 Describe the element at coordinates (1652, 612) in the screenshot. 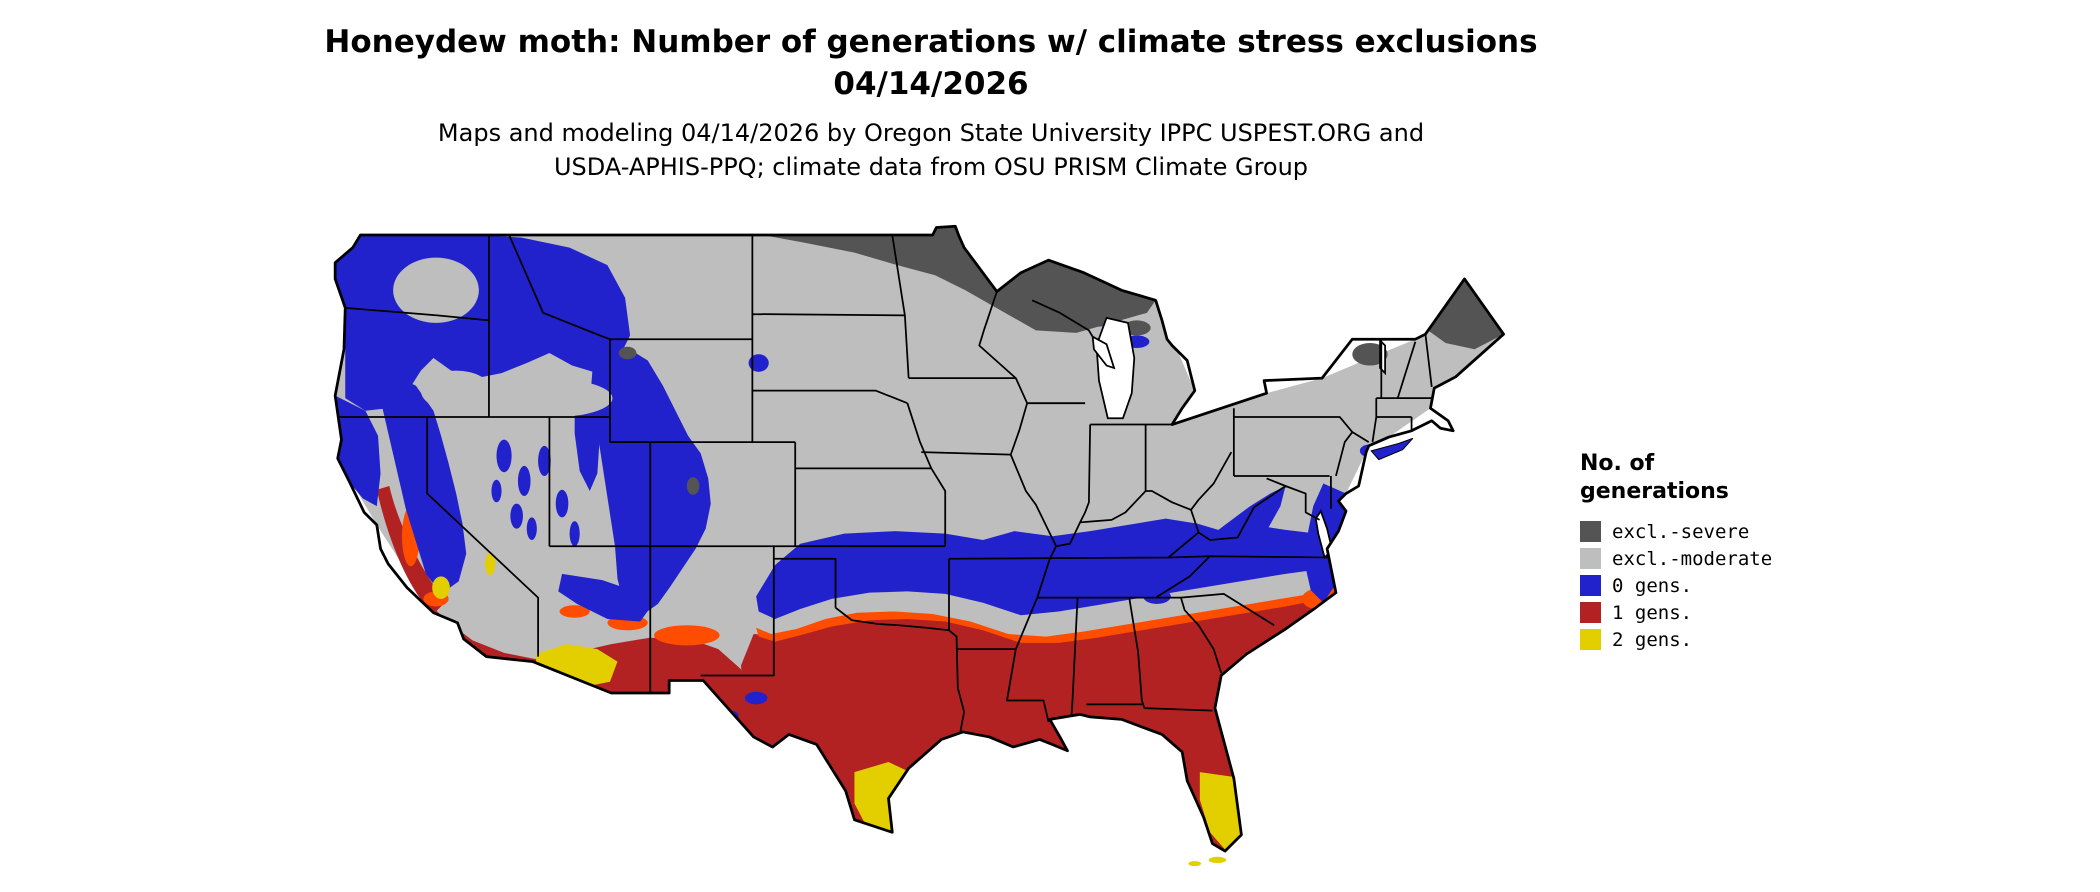

I see `legend-label: 1 gens.` at that location.